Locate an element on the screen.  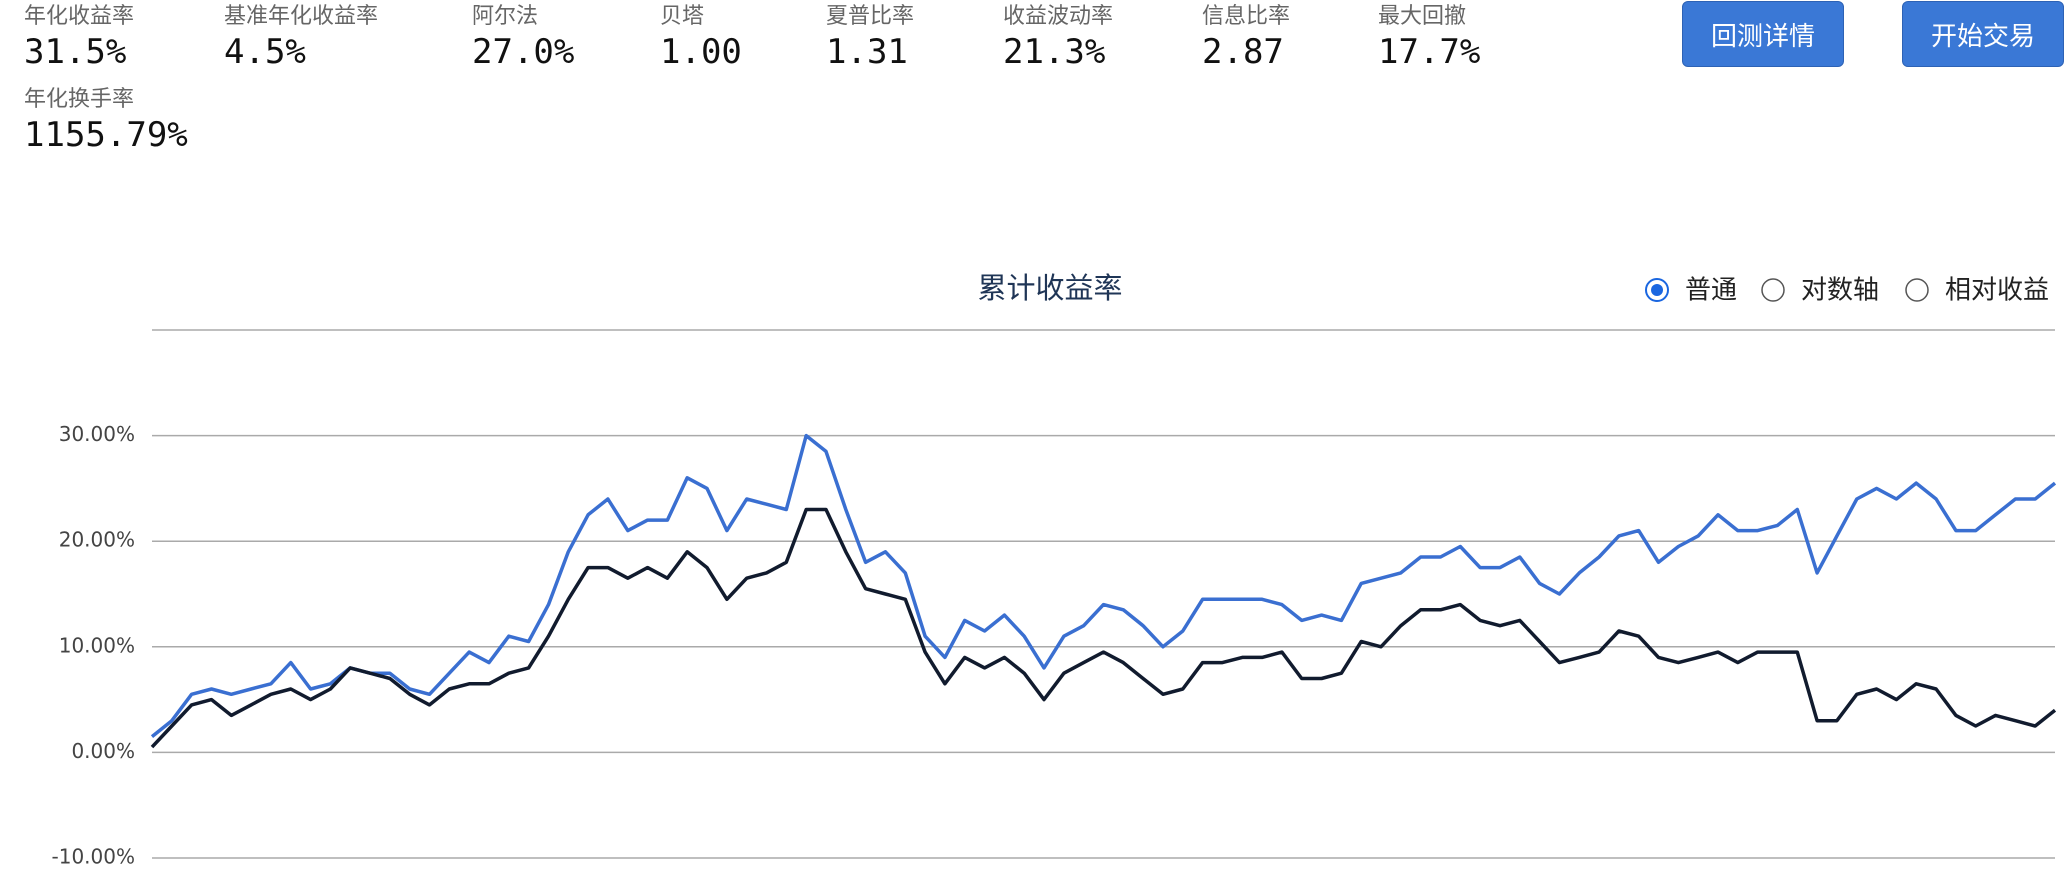
metric: 年化收益率 31.5% is located at coordinates (79, 39).